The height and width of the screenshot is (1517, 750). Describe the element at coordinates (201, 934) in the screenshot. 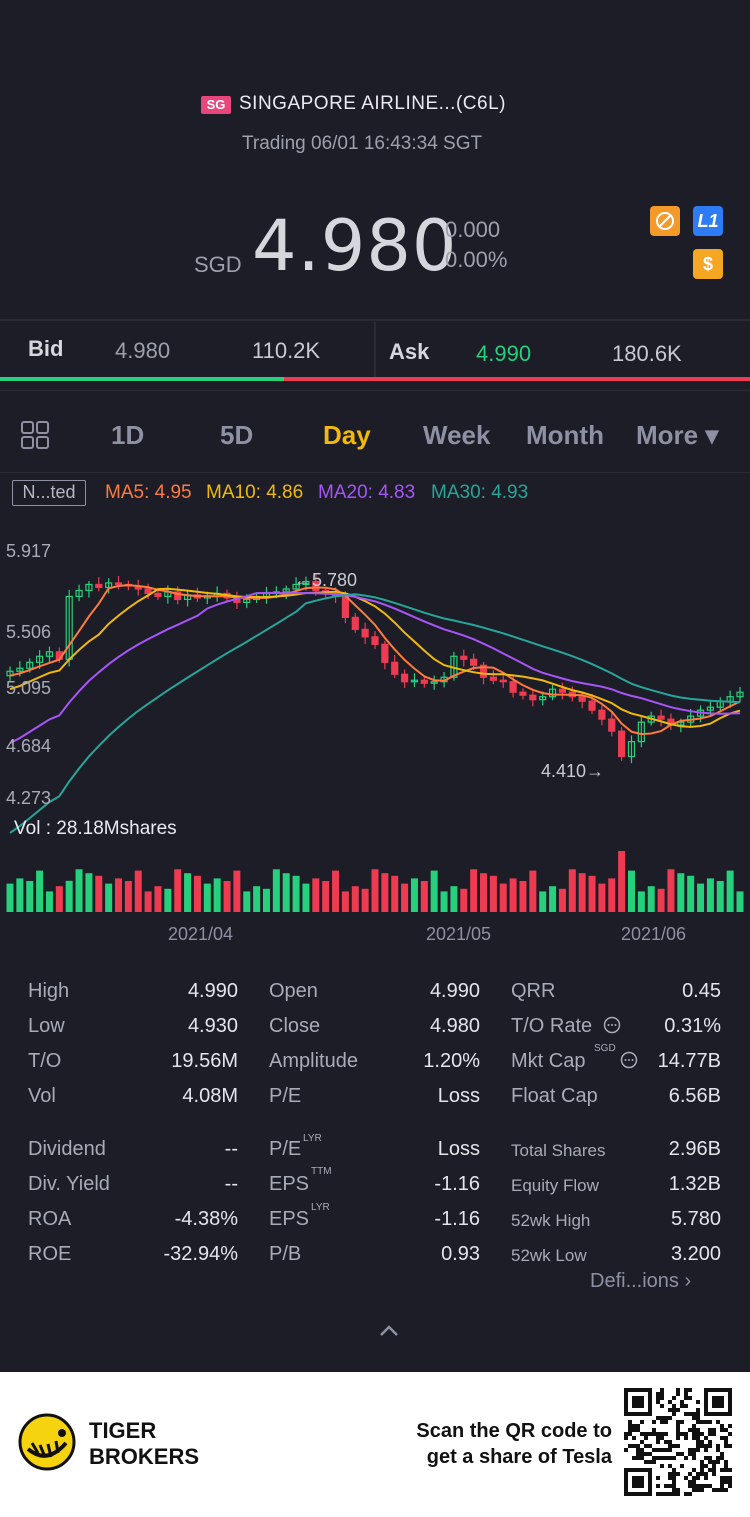

I see `x-tick: 2021/04` at that location.